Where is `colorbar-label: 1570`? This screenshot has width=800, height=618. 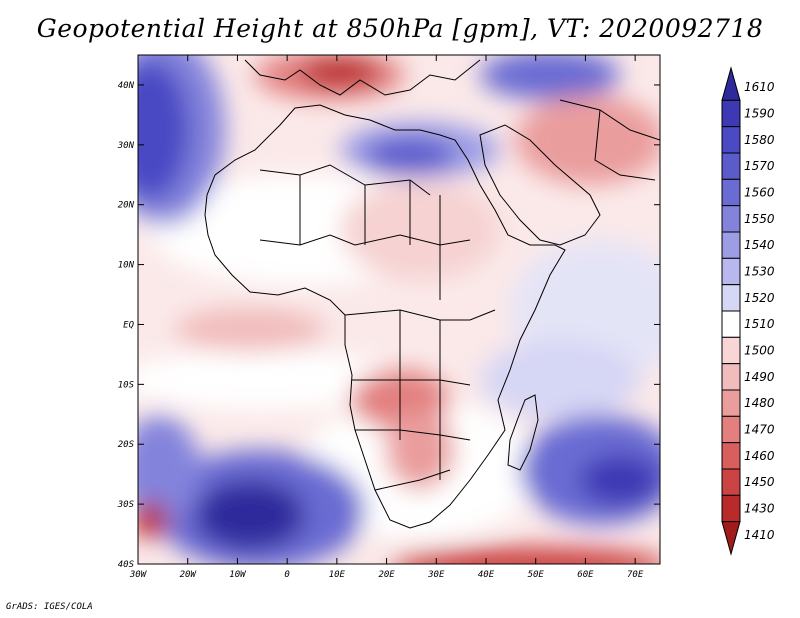
colorbar-label: 1570 is located at coordinates (759, 166).